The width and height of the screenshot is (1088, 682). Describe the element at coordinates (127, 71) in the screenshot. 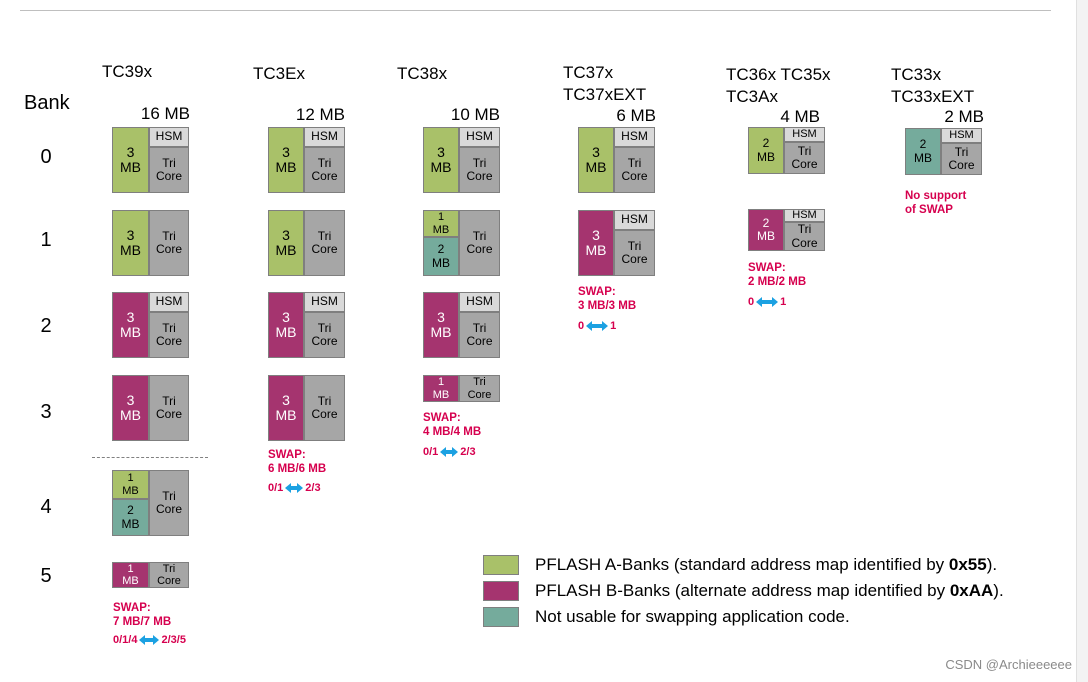

I see `family-name-tc39x: TC39x` at that location.